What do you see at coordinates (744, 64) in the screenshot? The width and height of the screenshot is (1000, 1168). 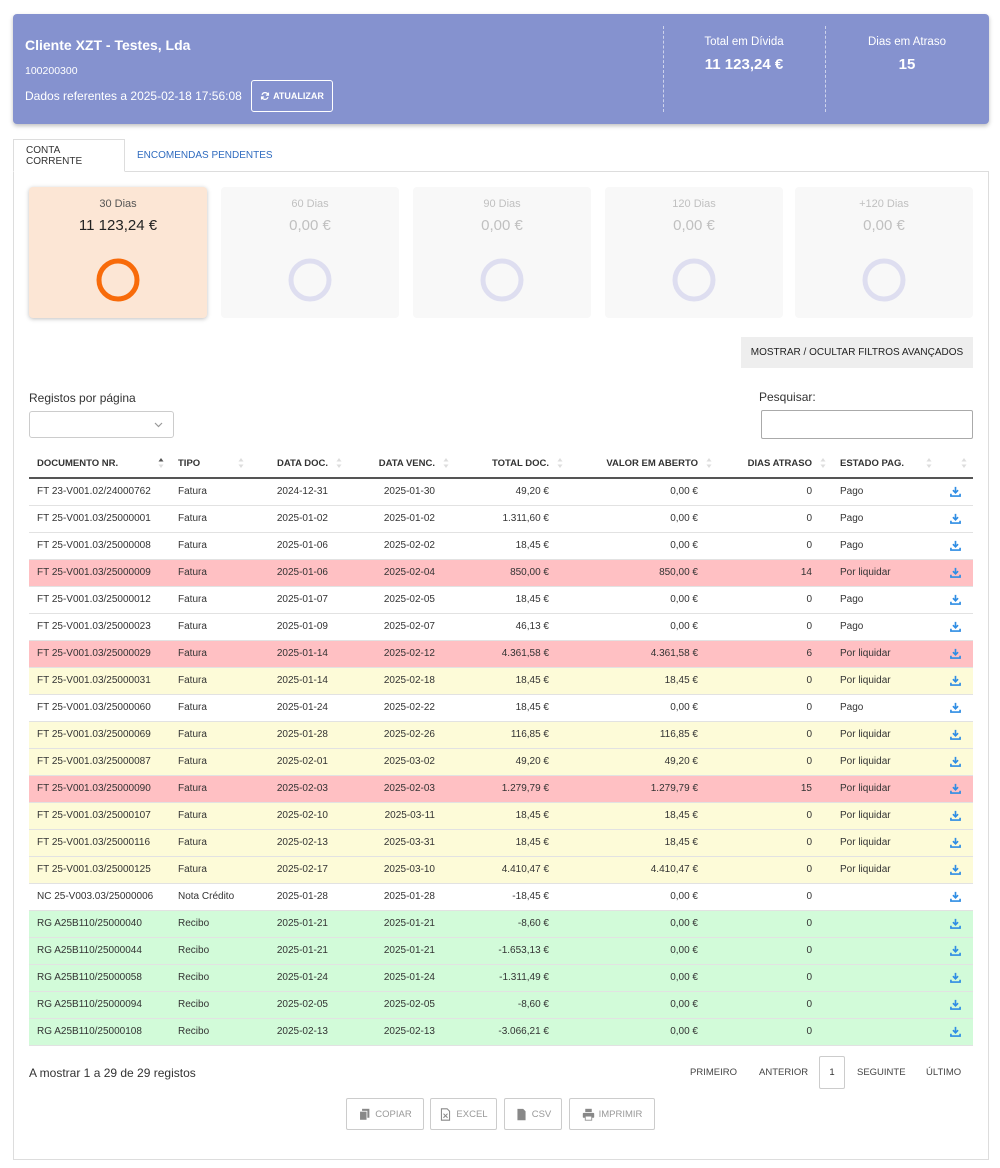 I see `total-debt-value: 11 123,24 €` at bounding box center [744, 64].